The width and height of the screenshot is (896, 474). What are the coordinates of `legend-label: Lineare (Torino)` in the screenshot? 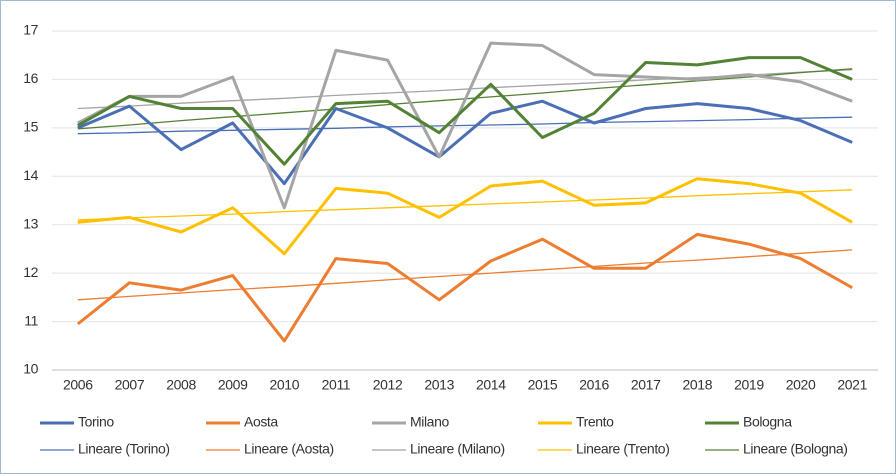 It's located at (124, 449).